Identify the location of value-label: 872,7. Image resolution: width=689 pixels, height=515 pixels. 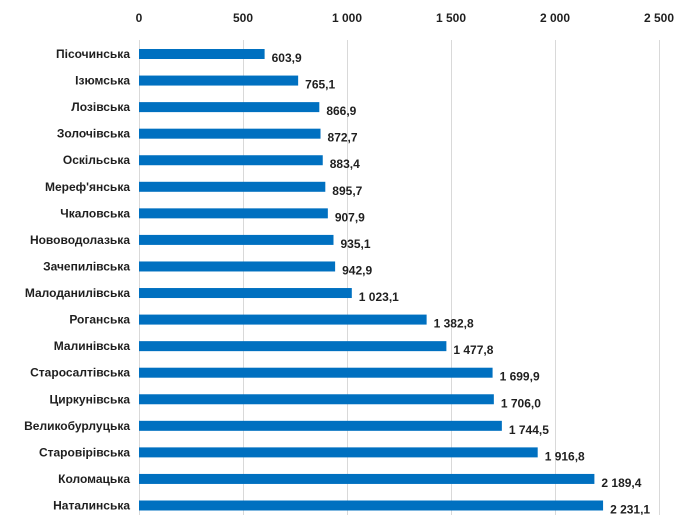
(343, 138).